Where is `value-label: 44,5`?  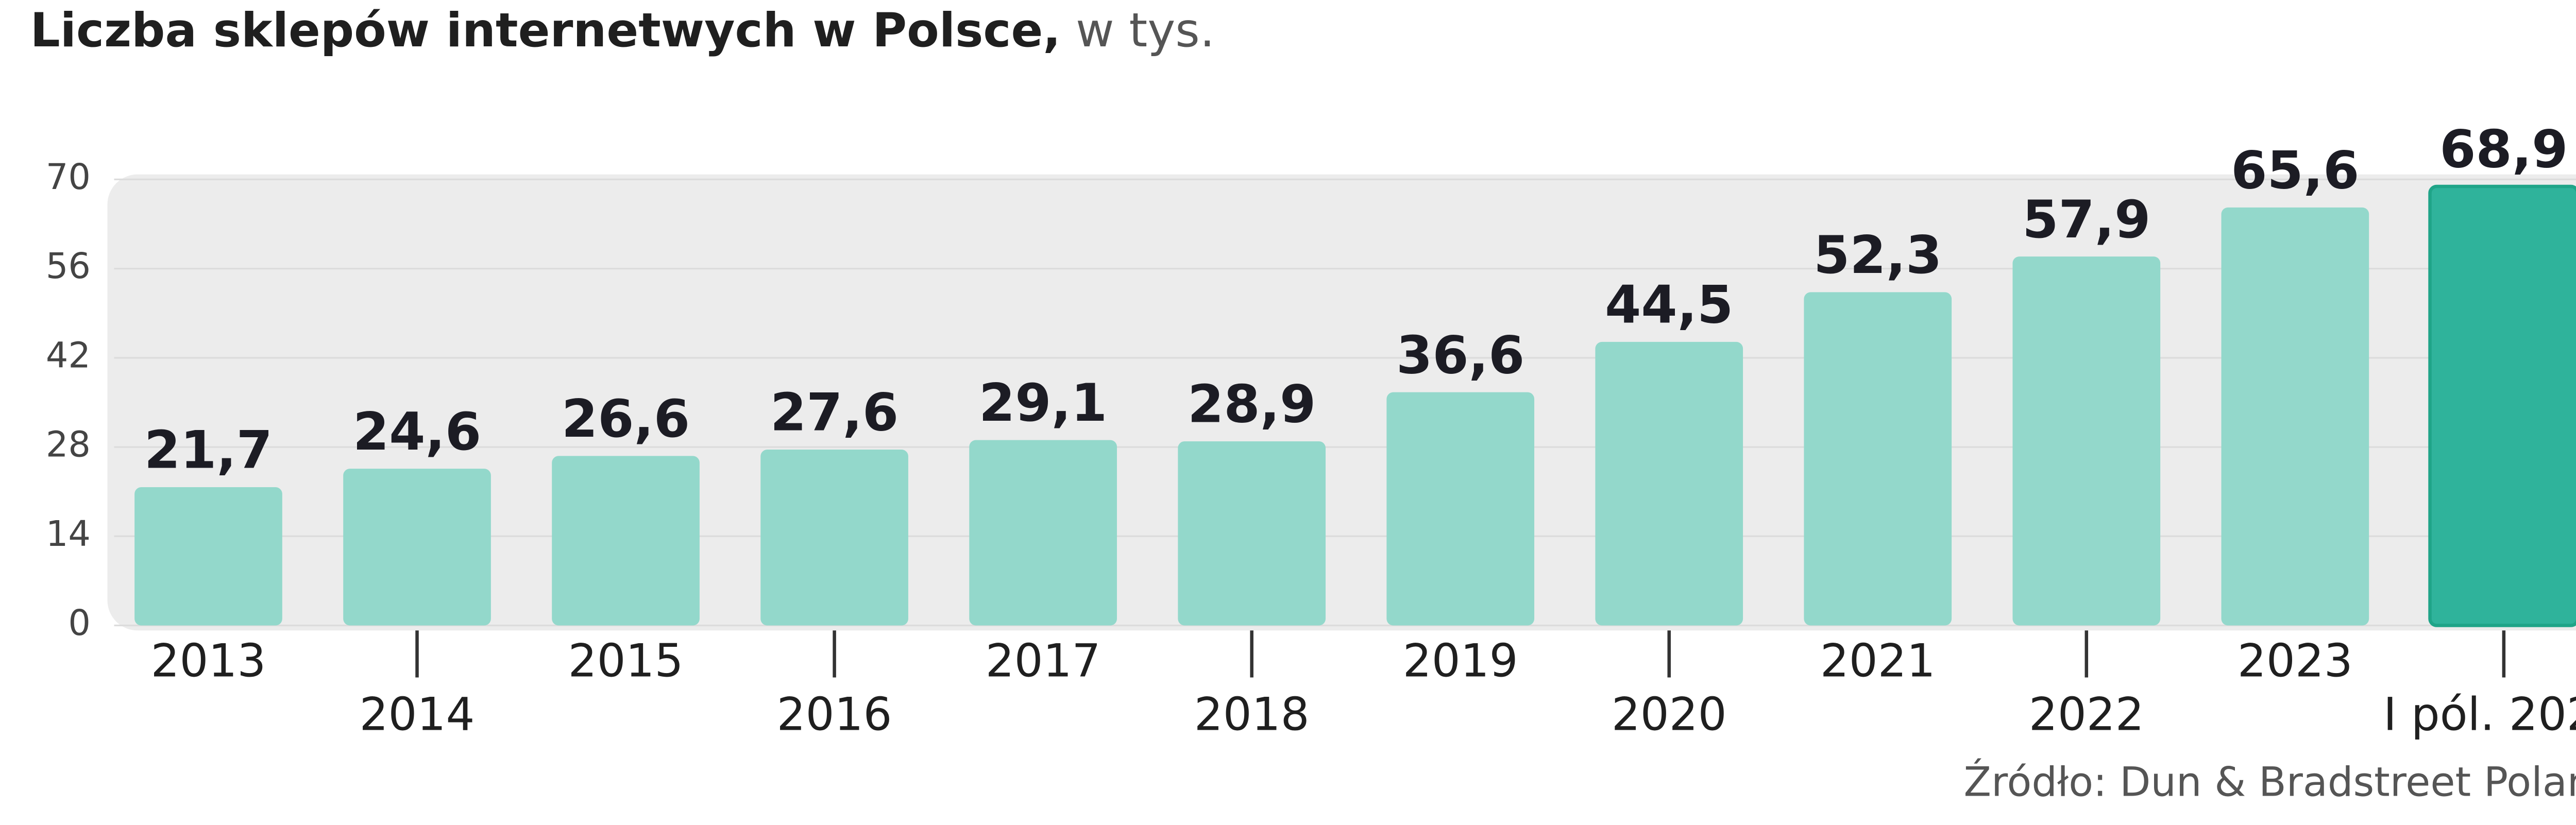
value-label: 44,5 is located at coordinates (1669, 304).